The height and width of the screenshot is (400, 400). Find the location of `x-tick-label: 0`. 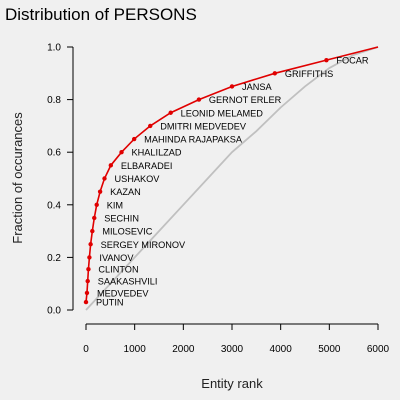

x-tick-label: 0 is located at coordinates (86, 349).